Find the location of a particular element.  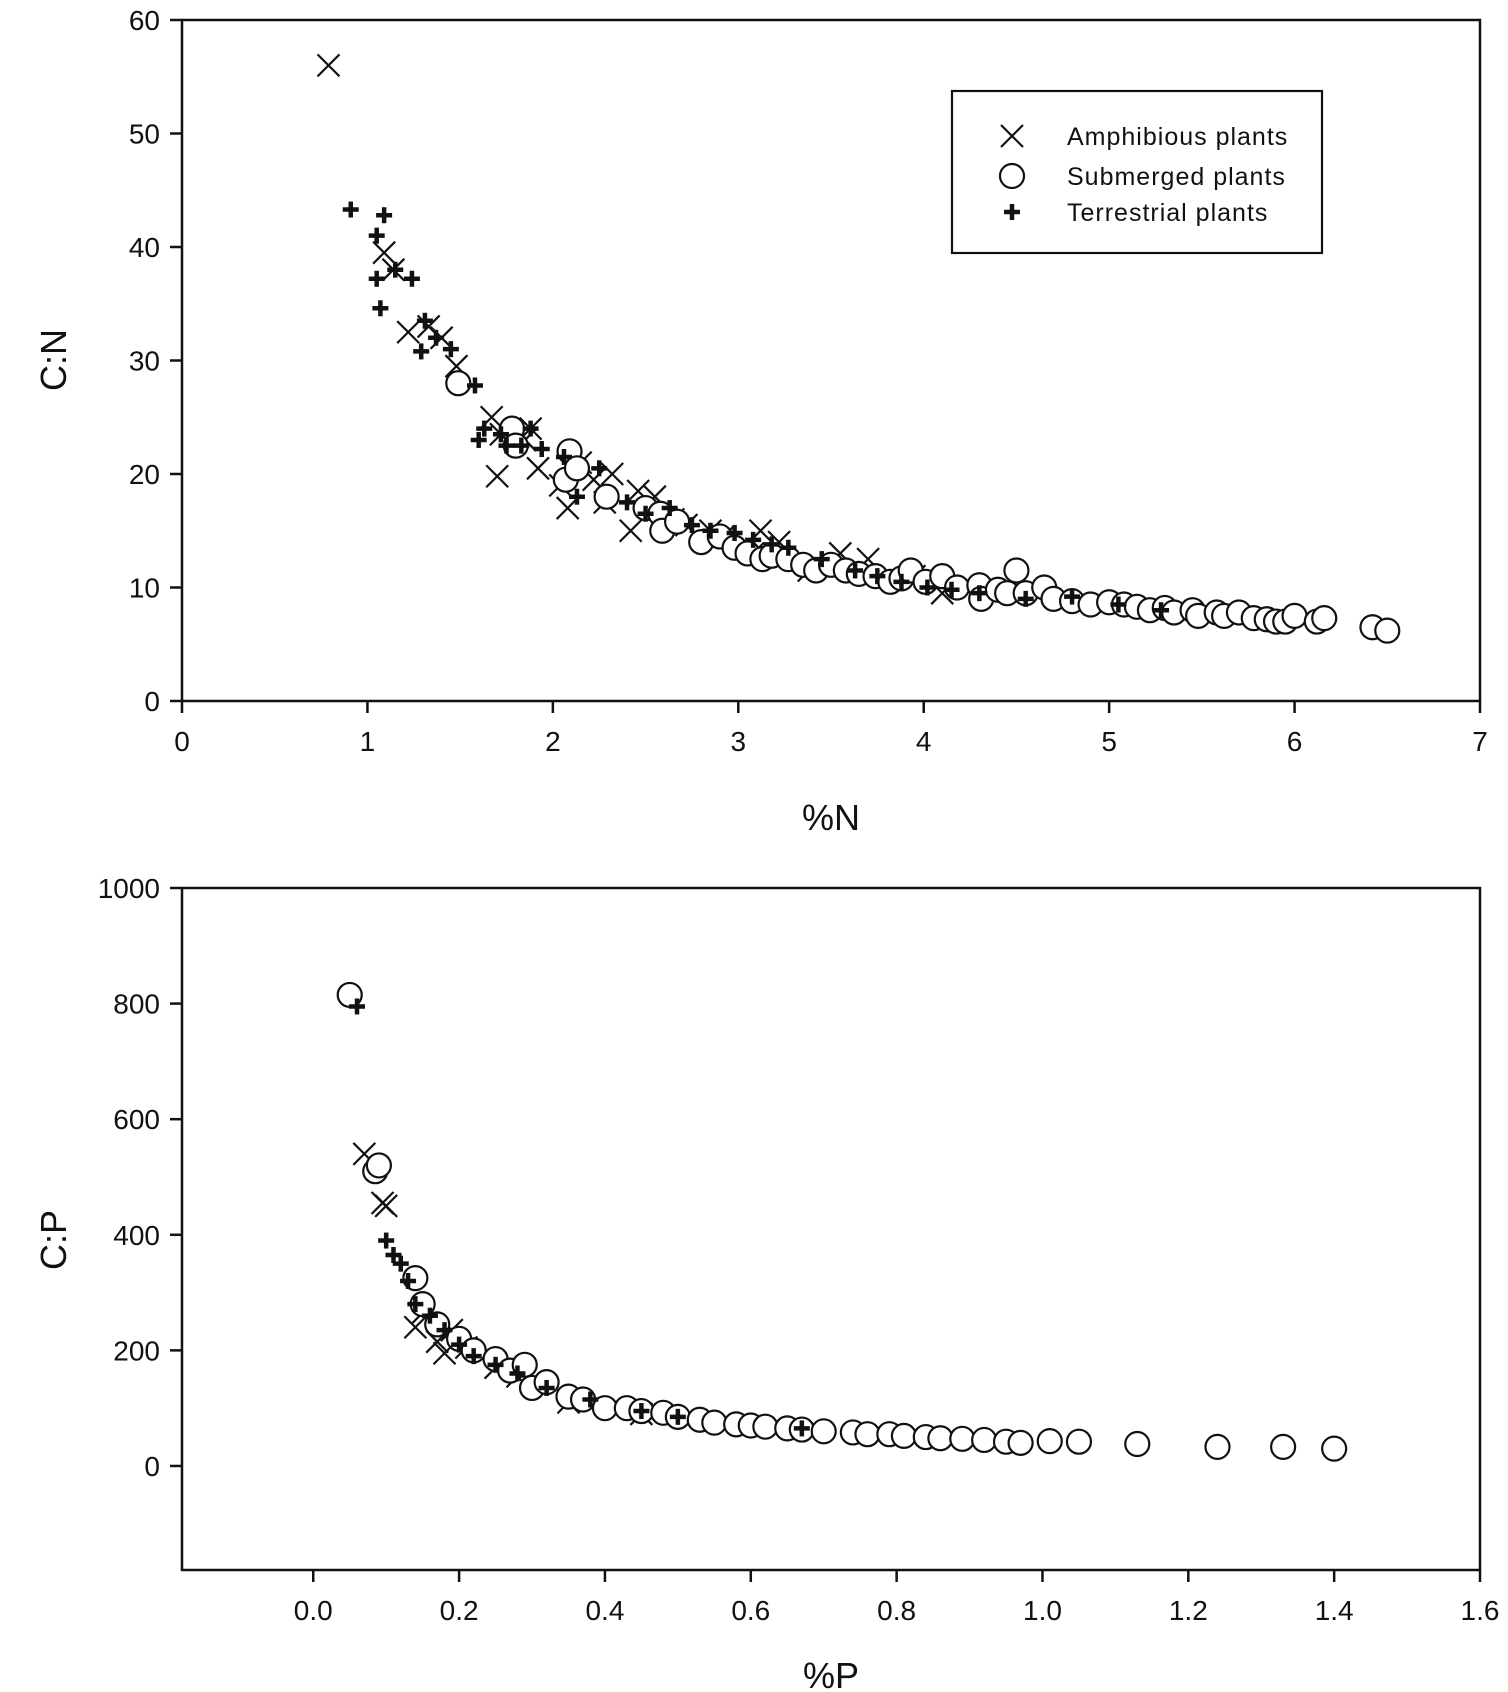

x-tick-label: 3 is located at coordinates (738, 741).